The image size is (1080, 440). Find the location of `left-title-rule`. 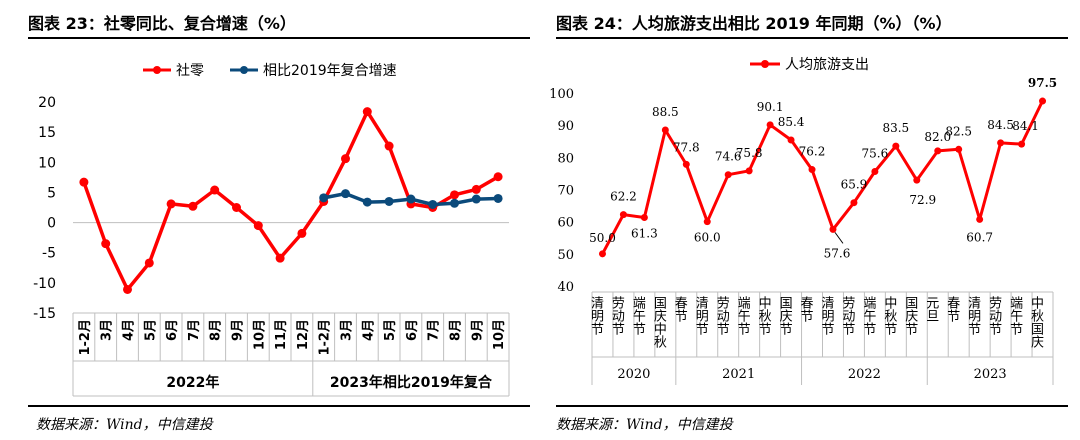

left-title-rule is located at coordinates (279, 38).